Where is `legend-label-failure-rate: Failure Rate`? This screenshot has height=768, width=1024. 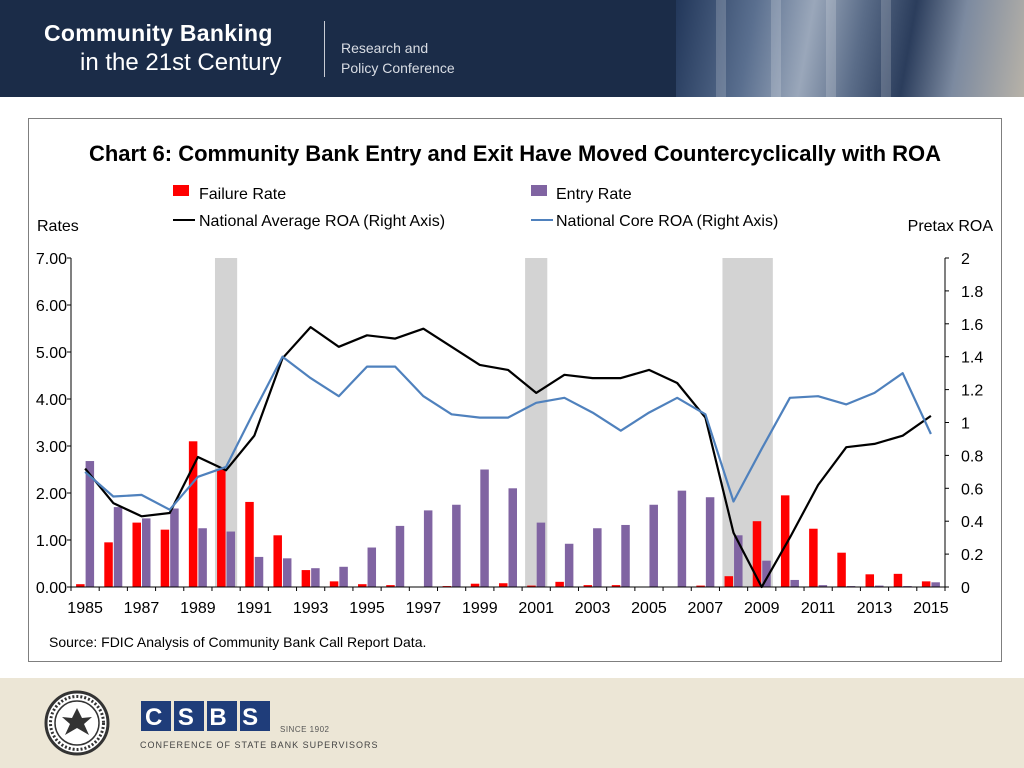 legend-label-failure-rate: Failure Rate is located at coordinates (242, 194).